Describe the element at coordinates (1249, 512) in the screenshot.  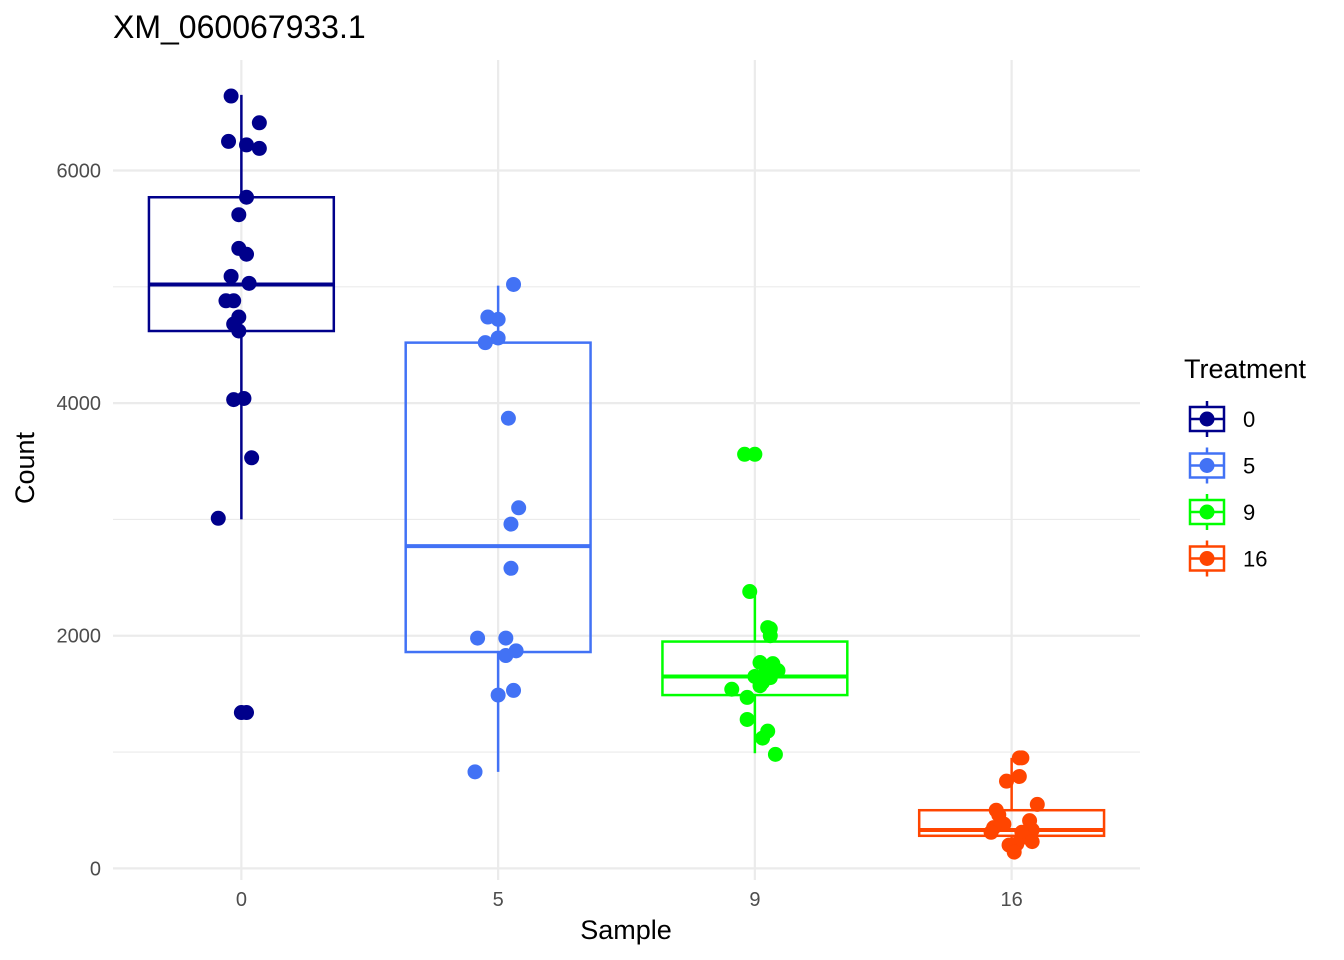
I see `legend-label: 9` at that location.